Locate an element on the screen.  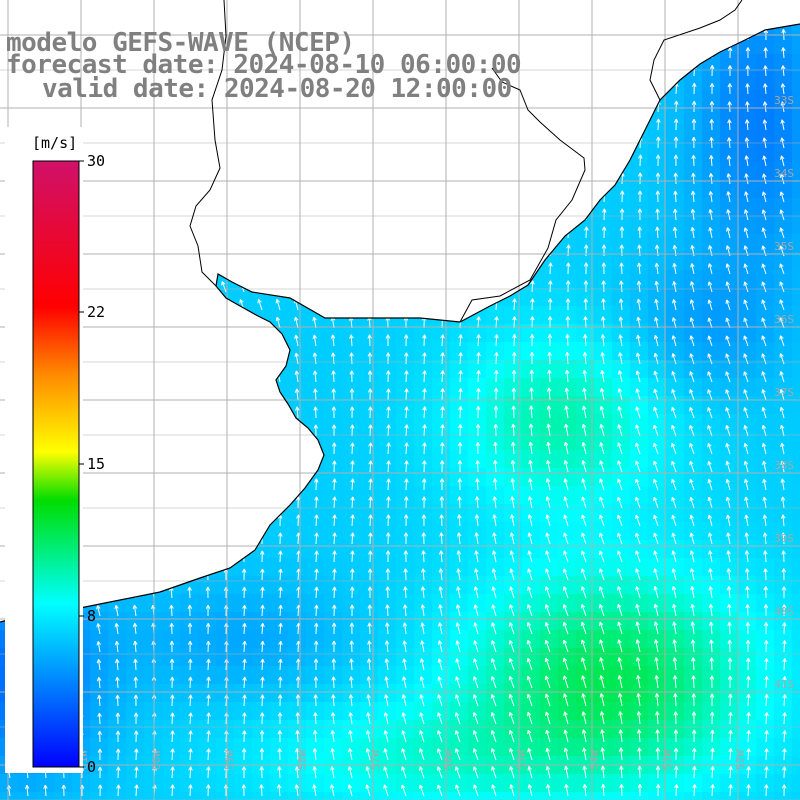
longitude-label: 60W is located at coordinates (156, 760).